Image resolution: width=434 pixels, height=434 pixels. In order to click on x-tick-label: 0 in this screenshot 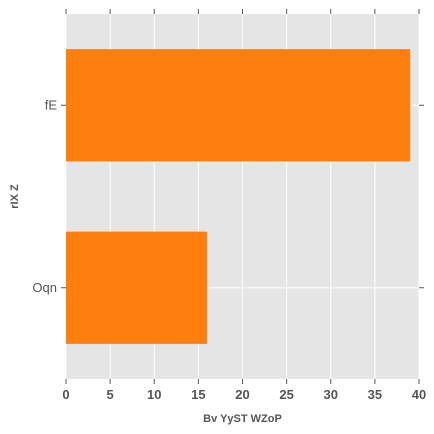, I will do `click(65, 394)`.